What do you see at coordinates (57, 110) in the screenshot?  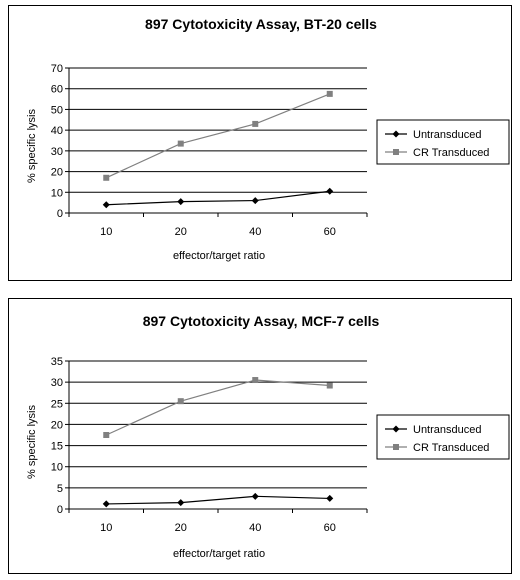 I see `y-tick-label: 50` at bounding box center [57, 110].